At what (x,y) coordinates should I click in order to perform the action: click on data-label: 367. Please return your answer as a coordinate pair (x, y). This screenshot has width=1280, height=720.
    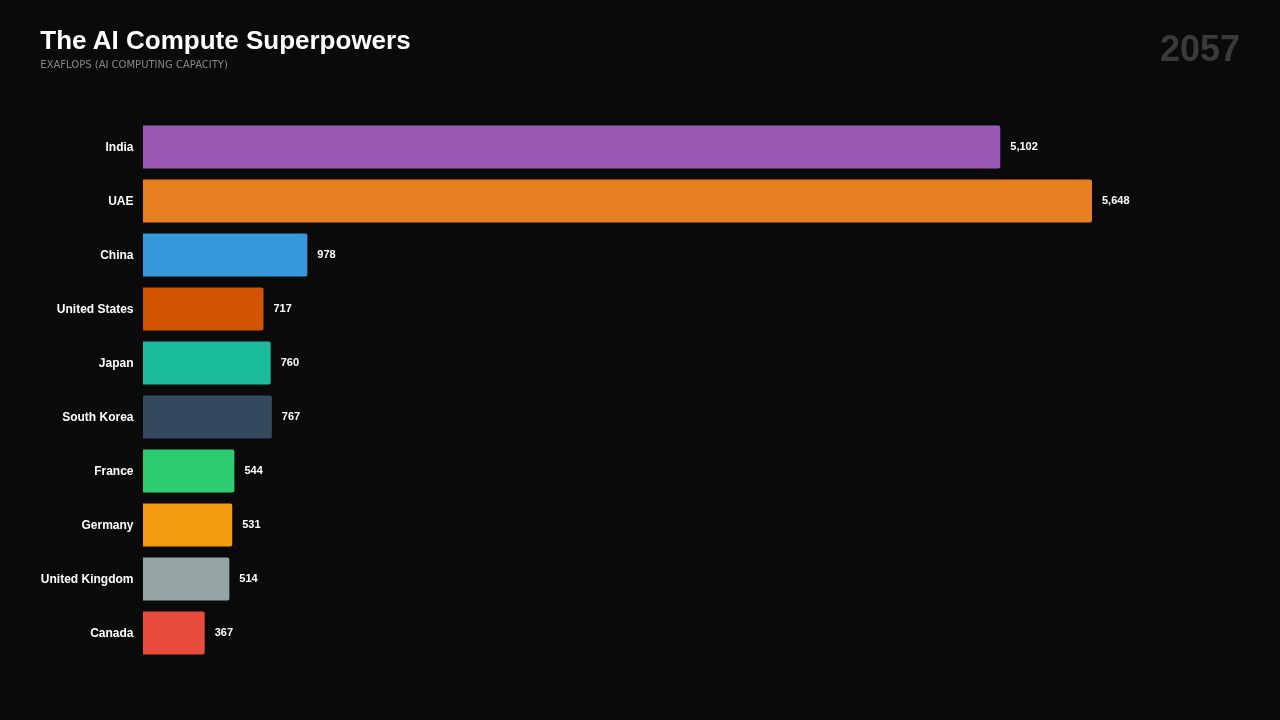
    Looking at the image, I should click on (224, 632).